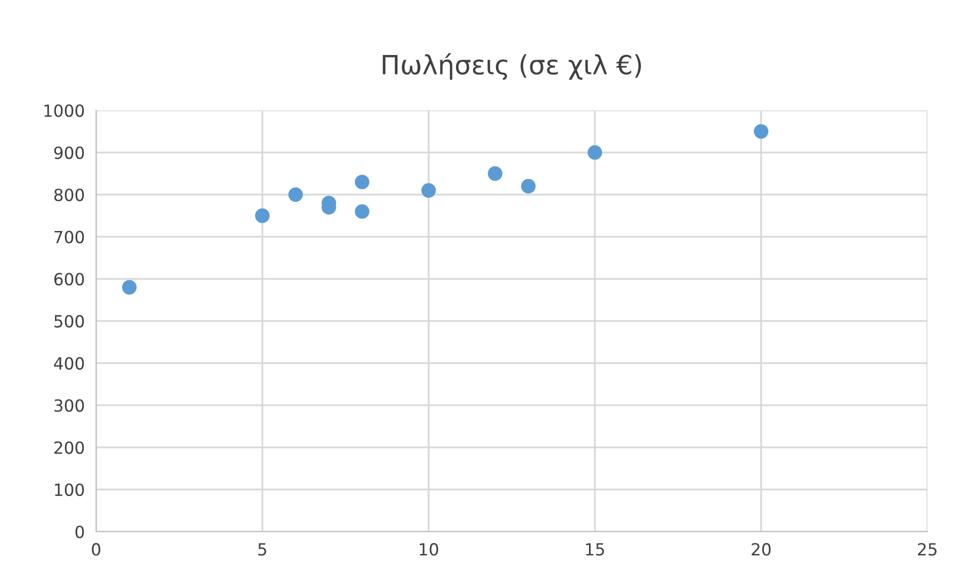 This screenshot has width=961, height=581. Describe the element at coordinates (927, 549) in the screenshot. I see `x-tick-label: 25` at that location.